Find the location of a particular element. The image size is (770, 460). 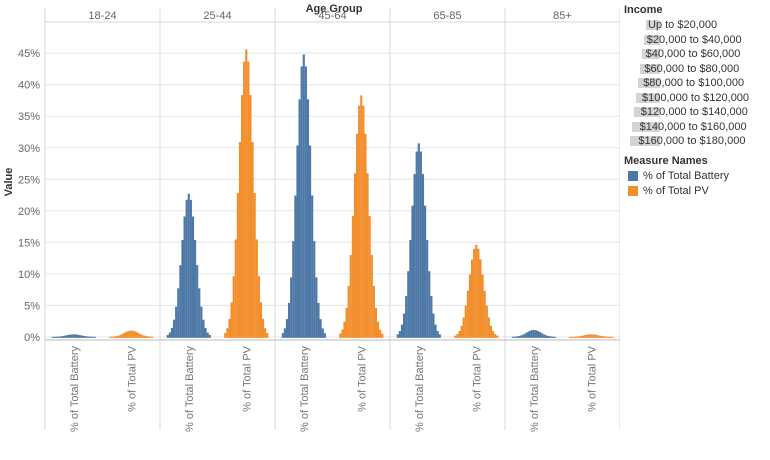

series-18-24-pv is located at coordinates (131, 334).